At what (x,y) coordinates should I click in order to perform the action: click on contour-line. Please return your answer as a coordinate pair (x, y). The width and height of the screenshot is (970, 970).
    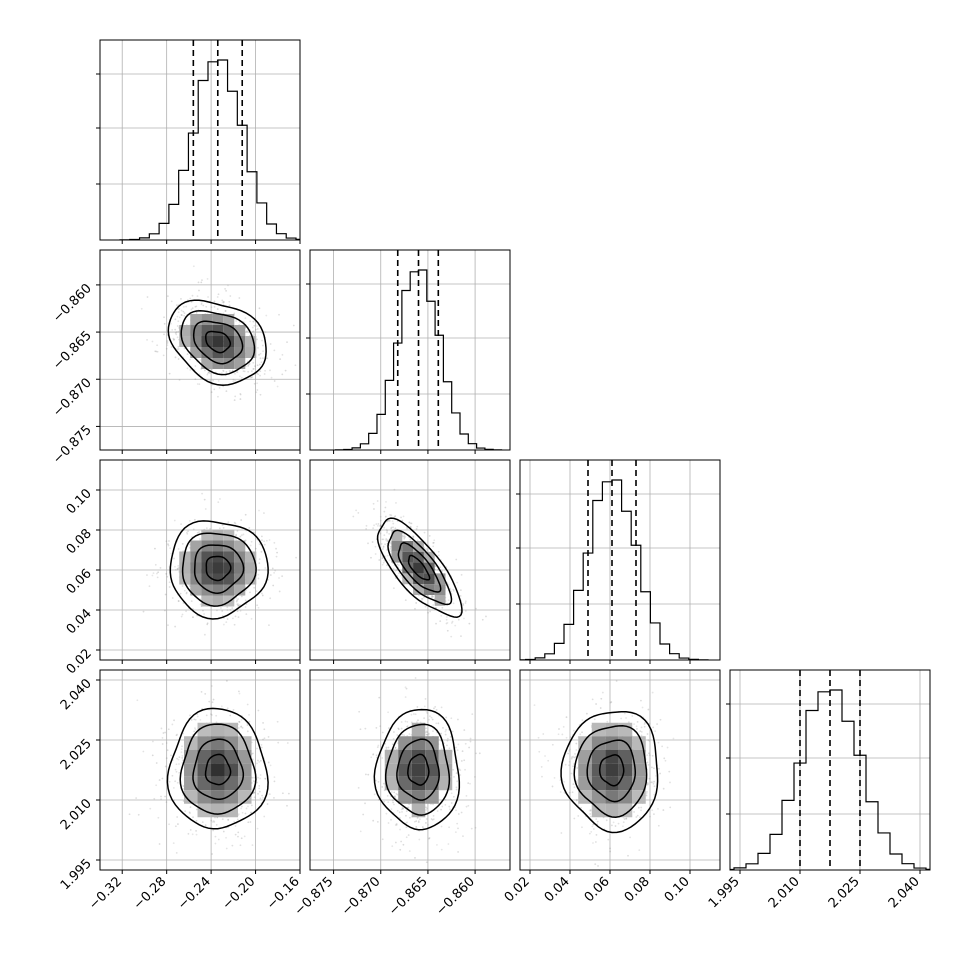
    Looking at the image, I should click on (418, 769).